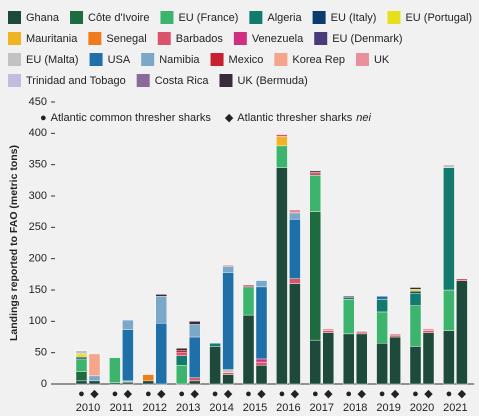 This screenshot has width=479, height=416. Describe the element at coordinates (382, 60) in the screenshot. I see `legend-label: UK` at that location.